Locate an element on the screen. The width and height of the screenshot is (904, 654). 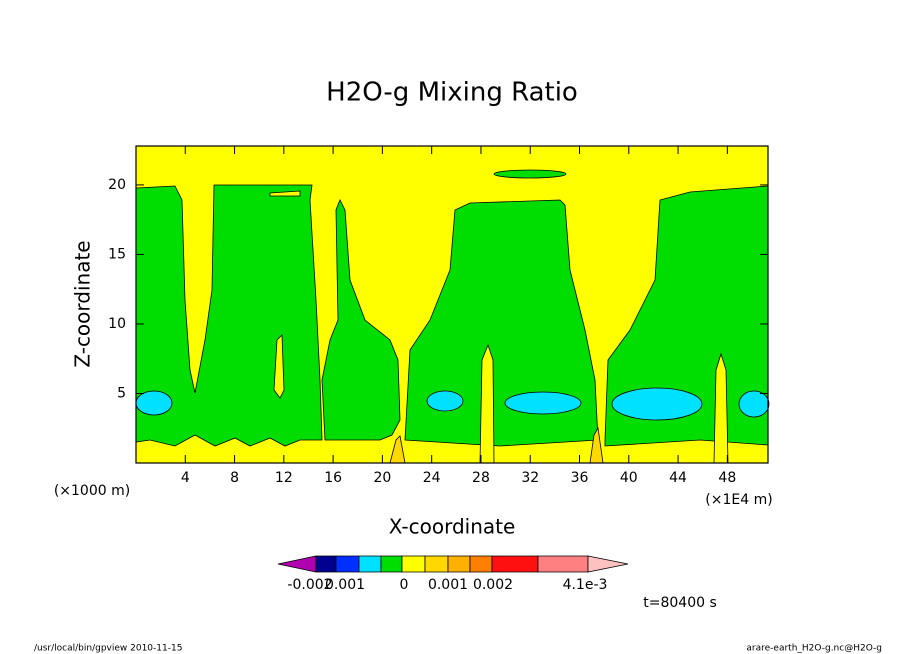
x-tick-label: 44 is located at coordinates (678, 478).